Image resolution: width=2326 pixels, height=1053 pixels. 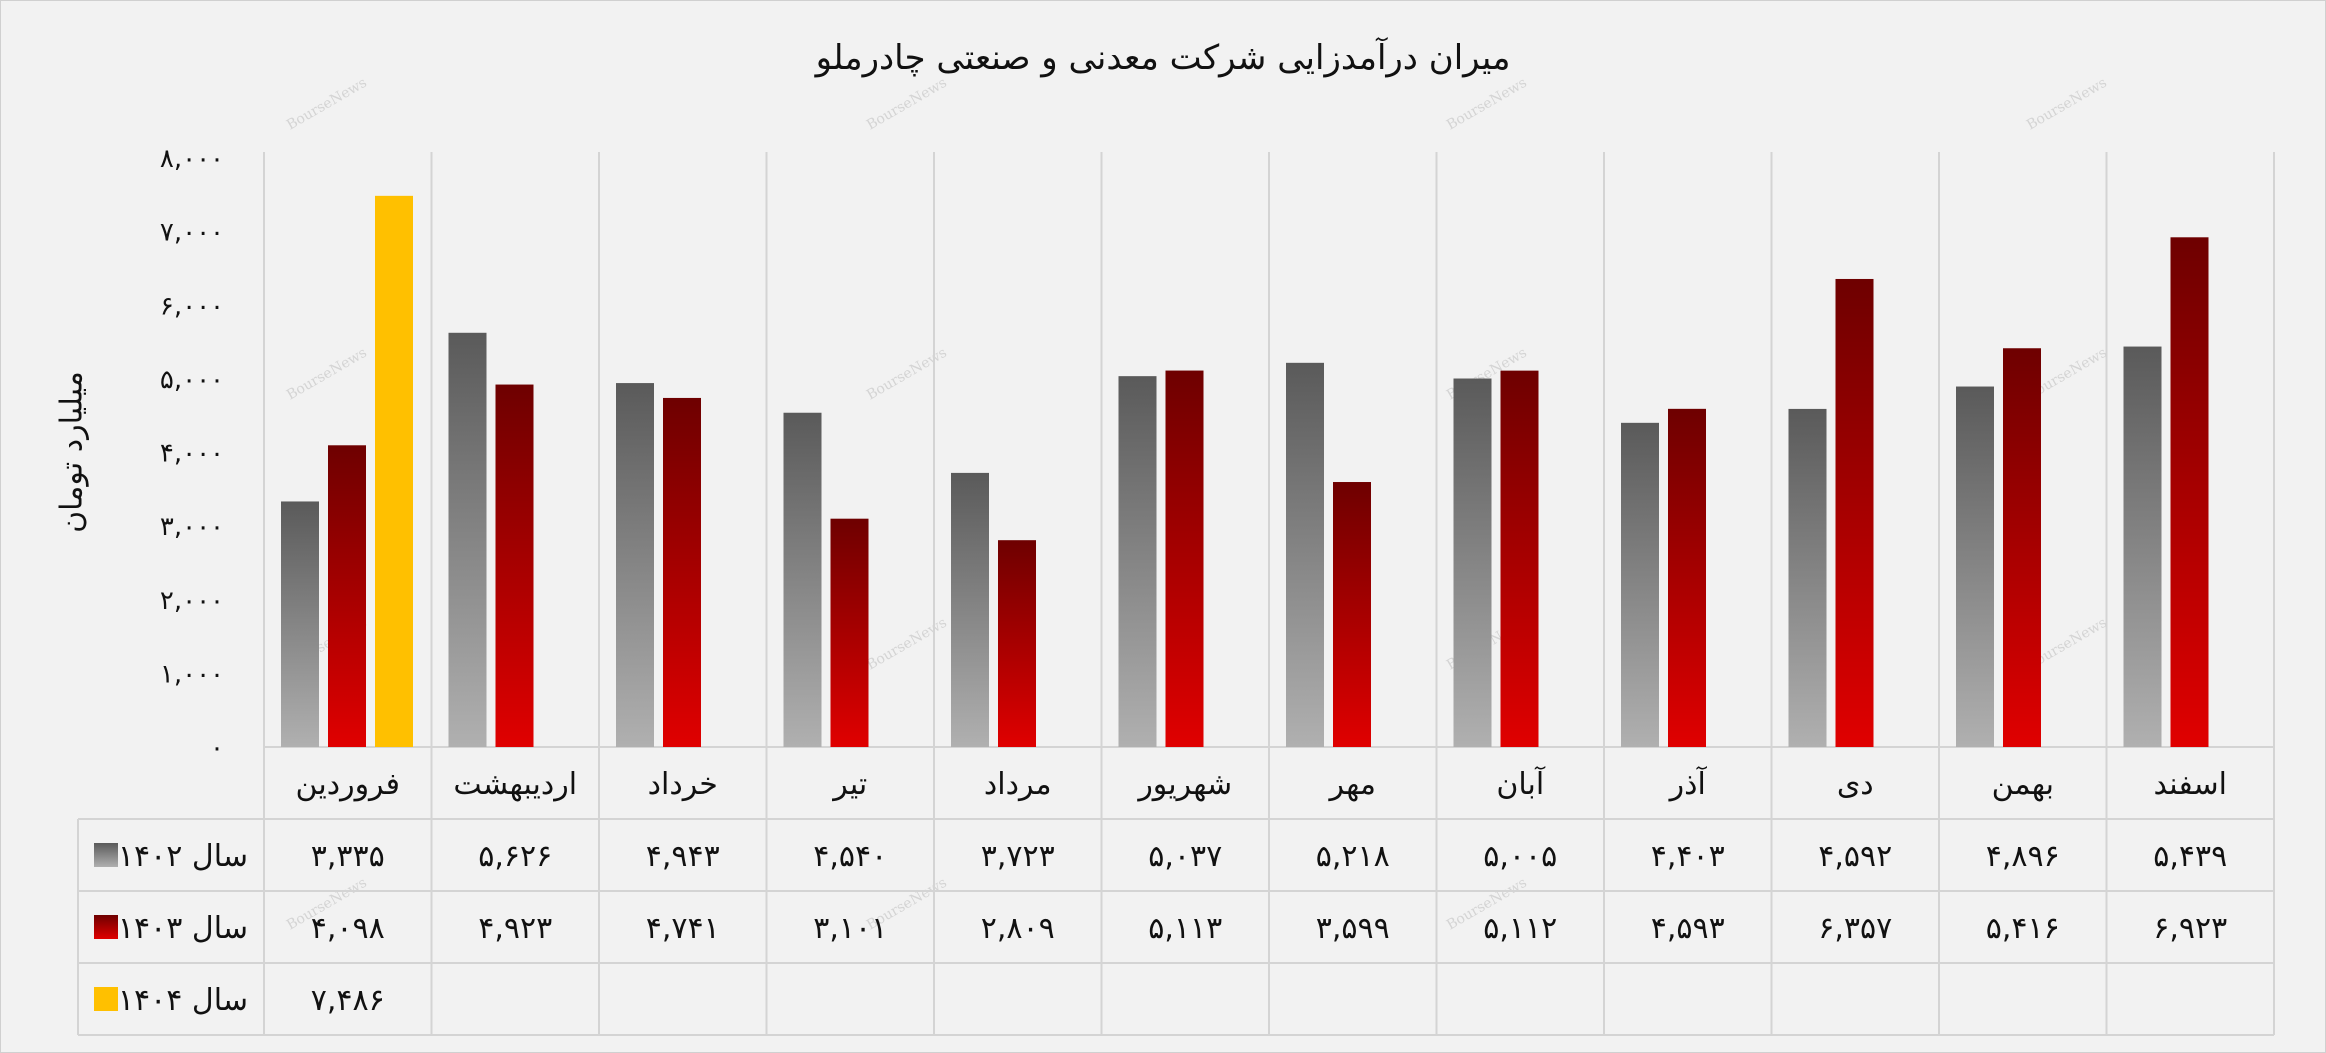 I want to click on data-label: ۵,۰۳۷, so click(x=1185, y=856).